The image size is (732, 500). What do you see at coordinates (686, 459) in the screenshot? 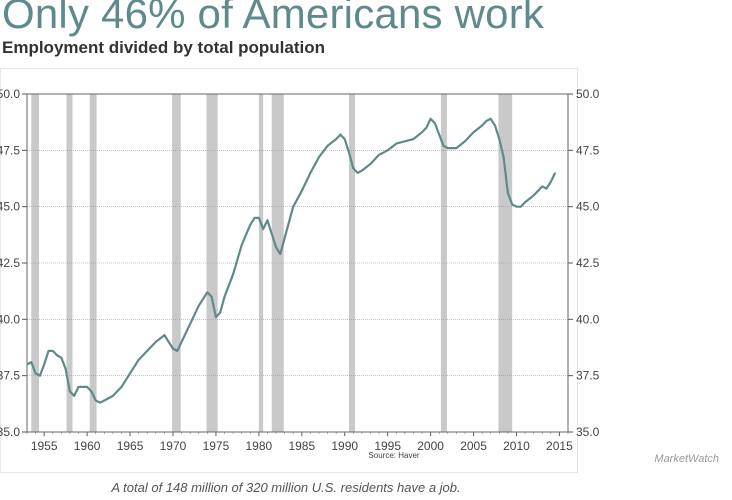
I see `marketwatch-watermark: MarketWatch` at bounding box center [686, 459].